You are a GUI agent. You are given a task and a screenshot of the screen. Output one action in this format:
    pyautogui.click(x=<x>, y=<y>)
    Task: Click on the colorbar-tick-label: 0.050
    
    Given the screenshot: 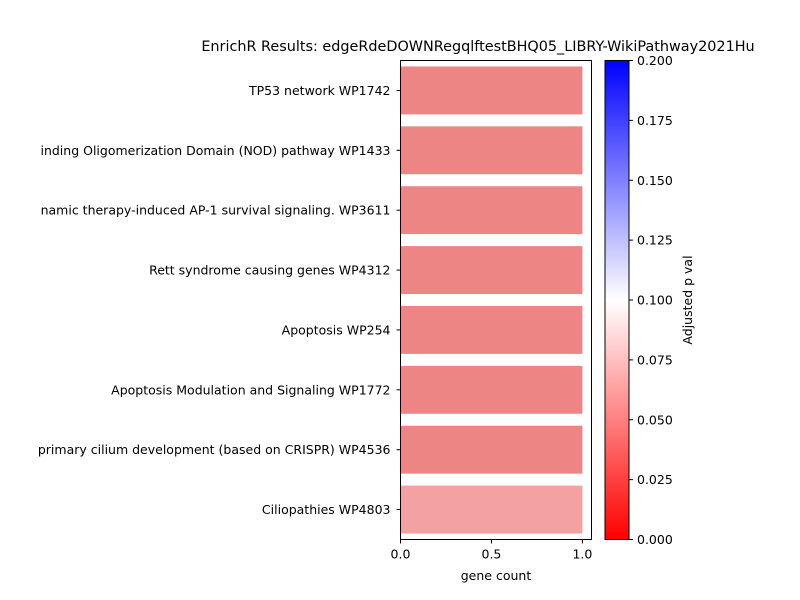 What is the action you would take?
    pyautogui.click(x=655, y=419)
    